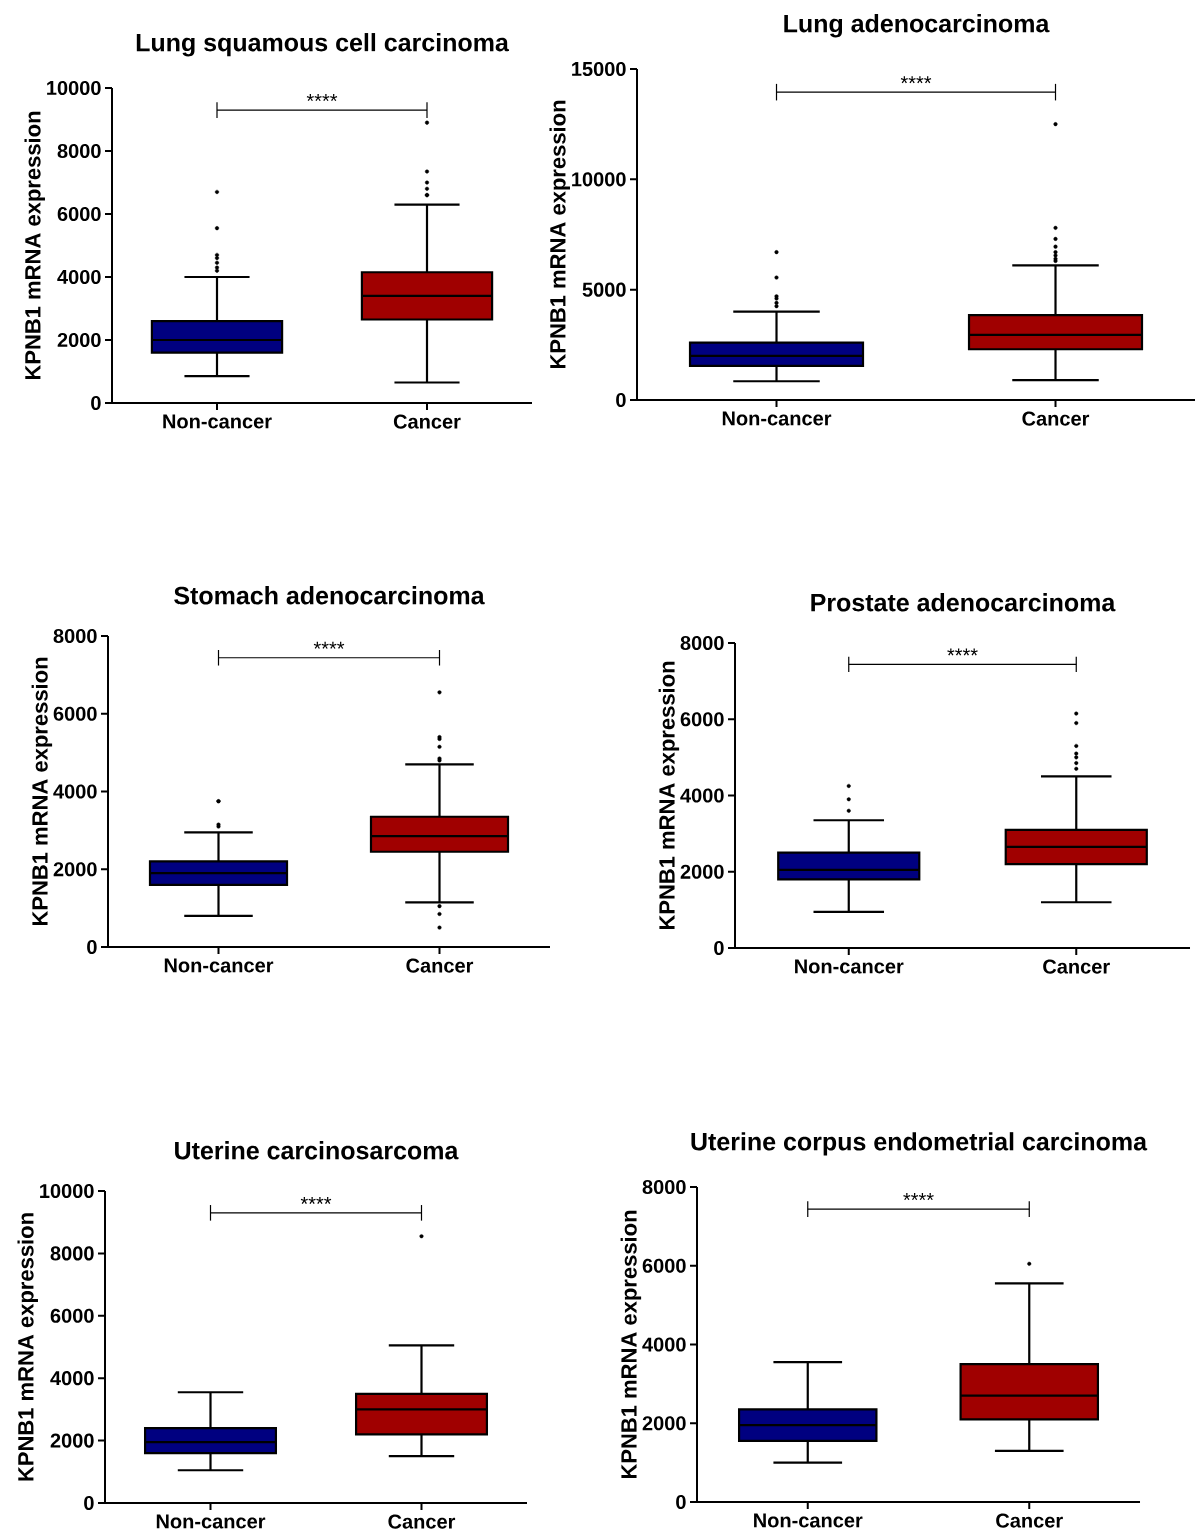 The height and width of the screenshot is (1537, 1203). I want to click on chart-title: Lung squamous cell carcinoma, so click(323, 45).